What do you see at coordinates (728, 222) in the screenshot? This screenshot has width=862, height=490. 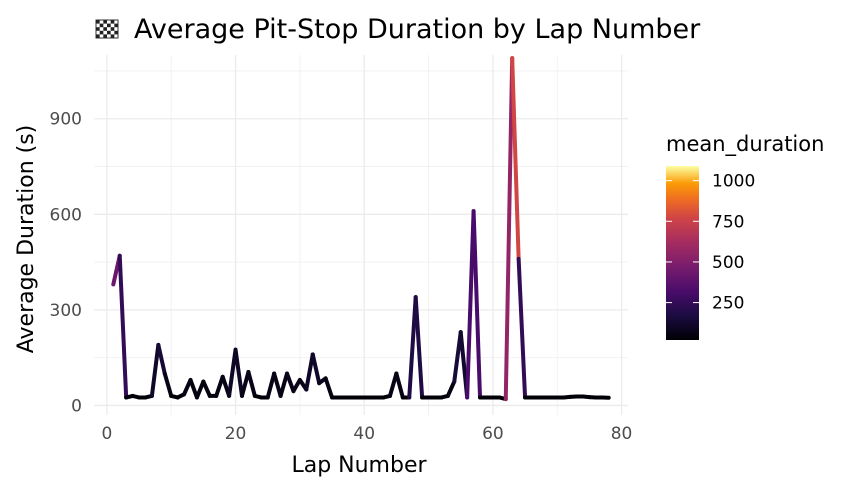 I see `legend-tick-label: 750` at bounding box center [728, 222].